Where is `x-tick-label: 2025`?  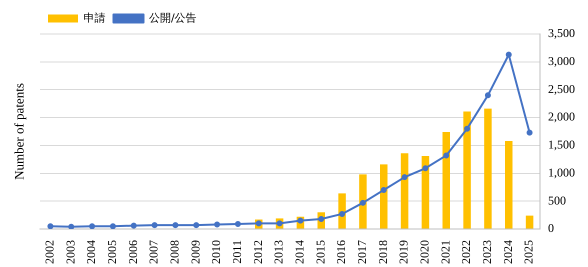
x-tick-label: 2025 is located at coordinates (529, 252).